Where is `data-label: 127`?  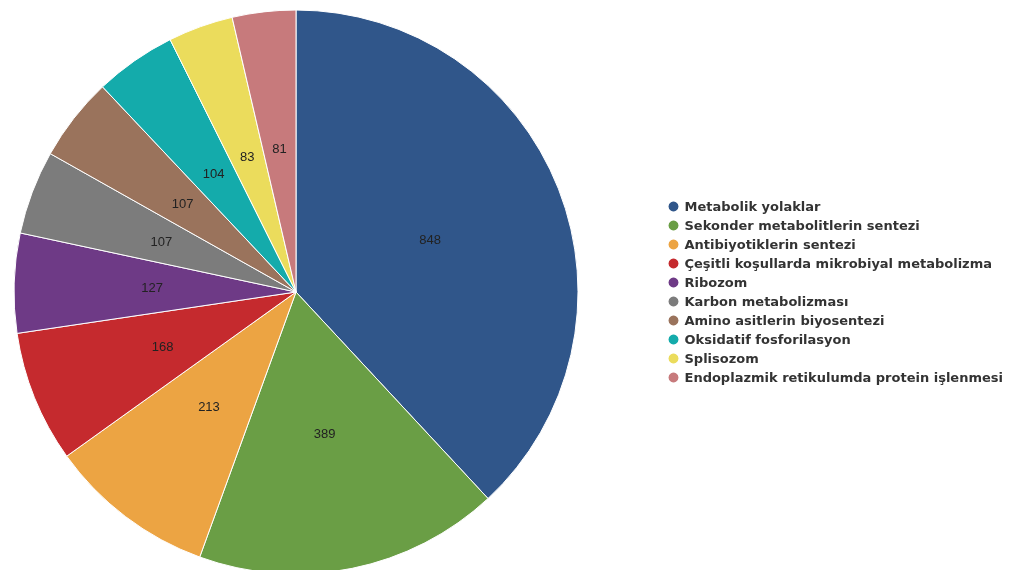
data-label: 127 is located at coordinates (152, 287).